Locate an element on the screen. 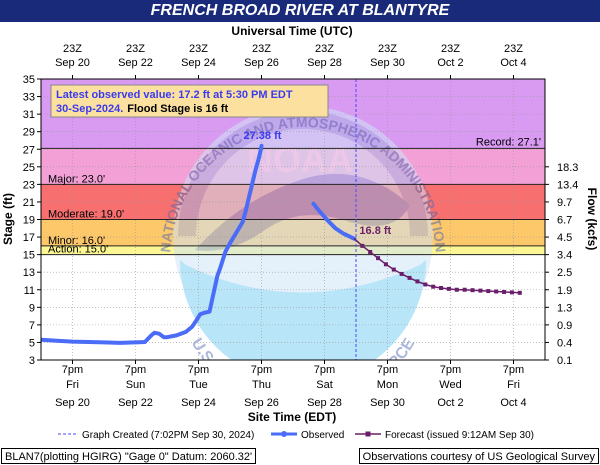 The image size is (600, 465). latest-observed-date: 30-Sep-2024. is located at coordinates (89, 109).